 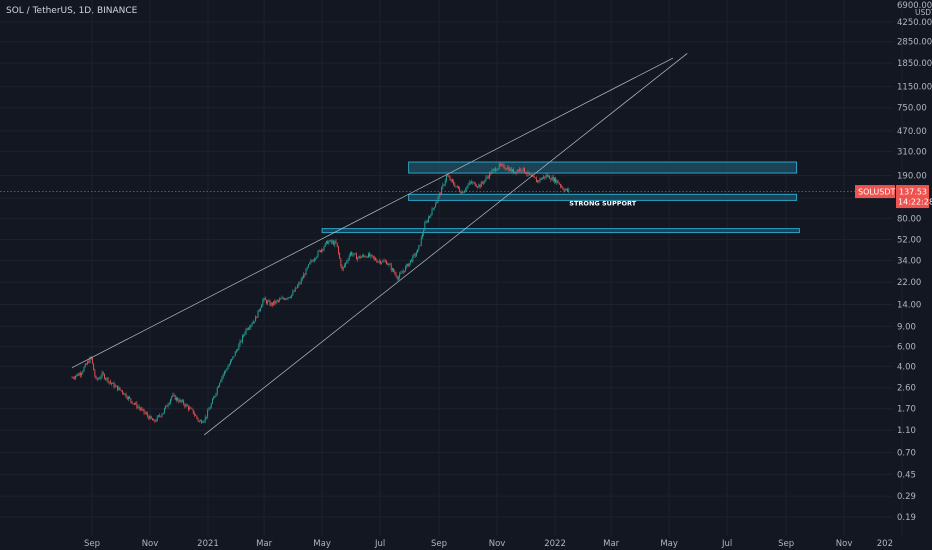 I want to click on y-tick-label: 0.29, so click(x=906, y=497).